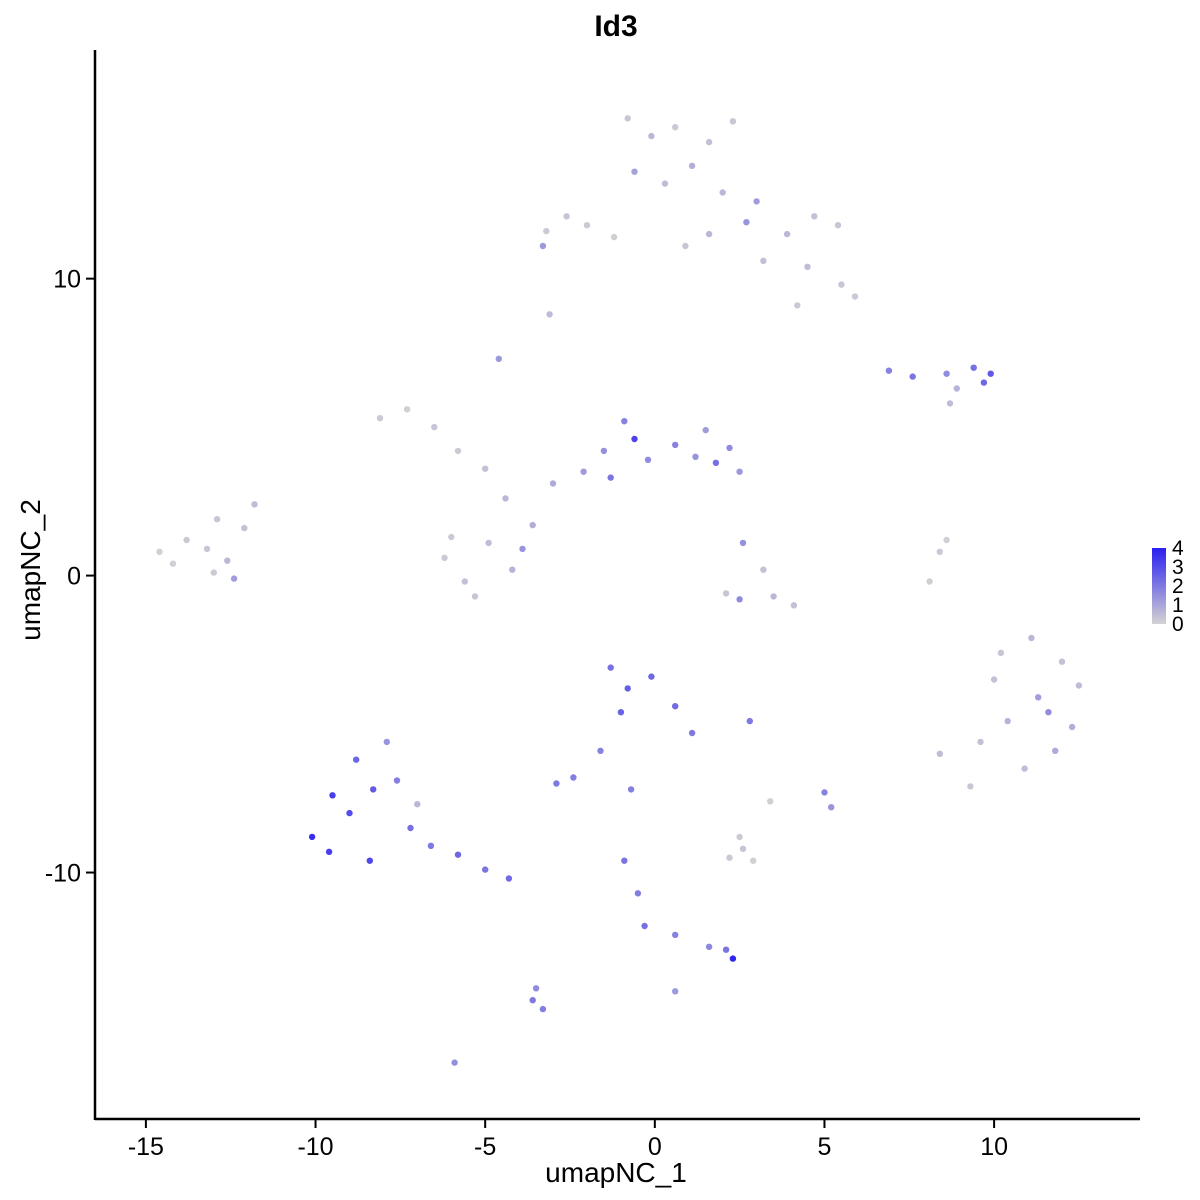 This screenshot has width=1200, height=1200. I want to click on x-axis-label: umapNC_1, so click(616, 1172).